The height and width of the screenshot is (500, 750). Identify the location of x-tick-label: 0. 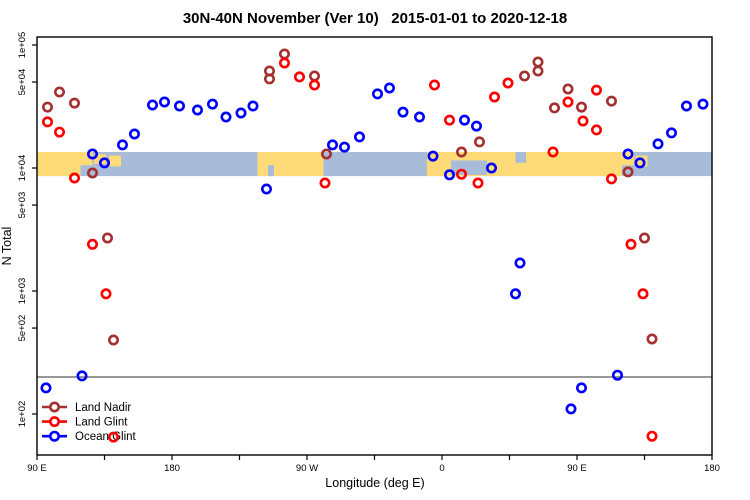
(441, 468).